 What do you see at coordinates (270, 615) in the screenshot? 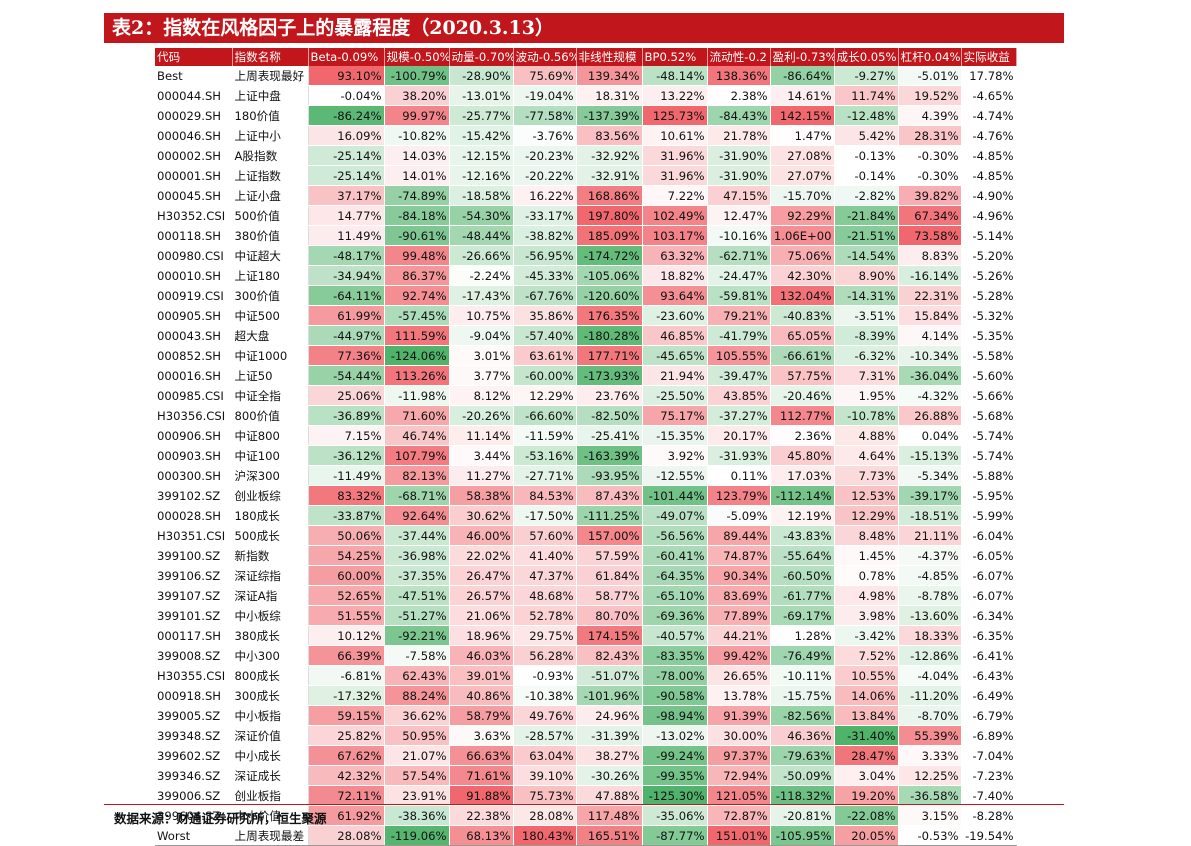
I see `index-name-cell: 中小板综` at bounding box center [270, 615].